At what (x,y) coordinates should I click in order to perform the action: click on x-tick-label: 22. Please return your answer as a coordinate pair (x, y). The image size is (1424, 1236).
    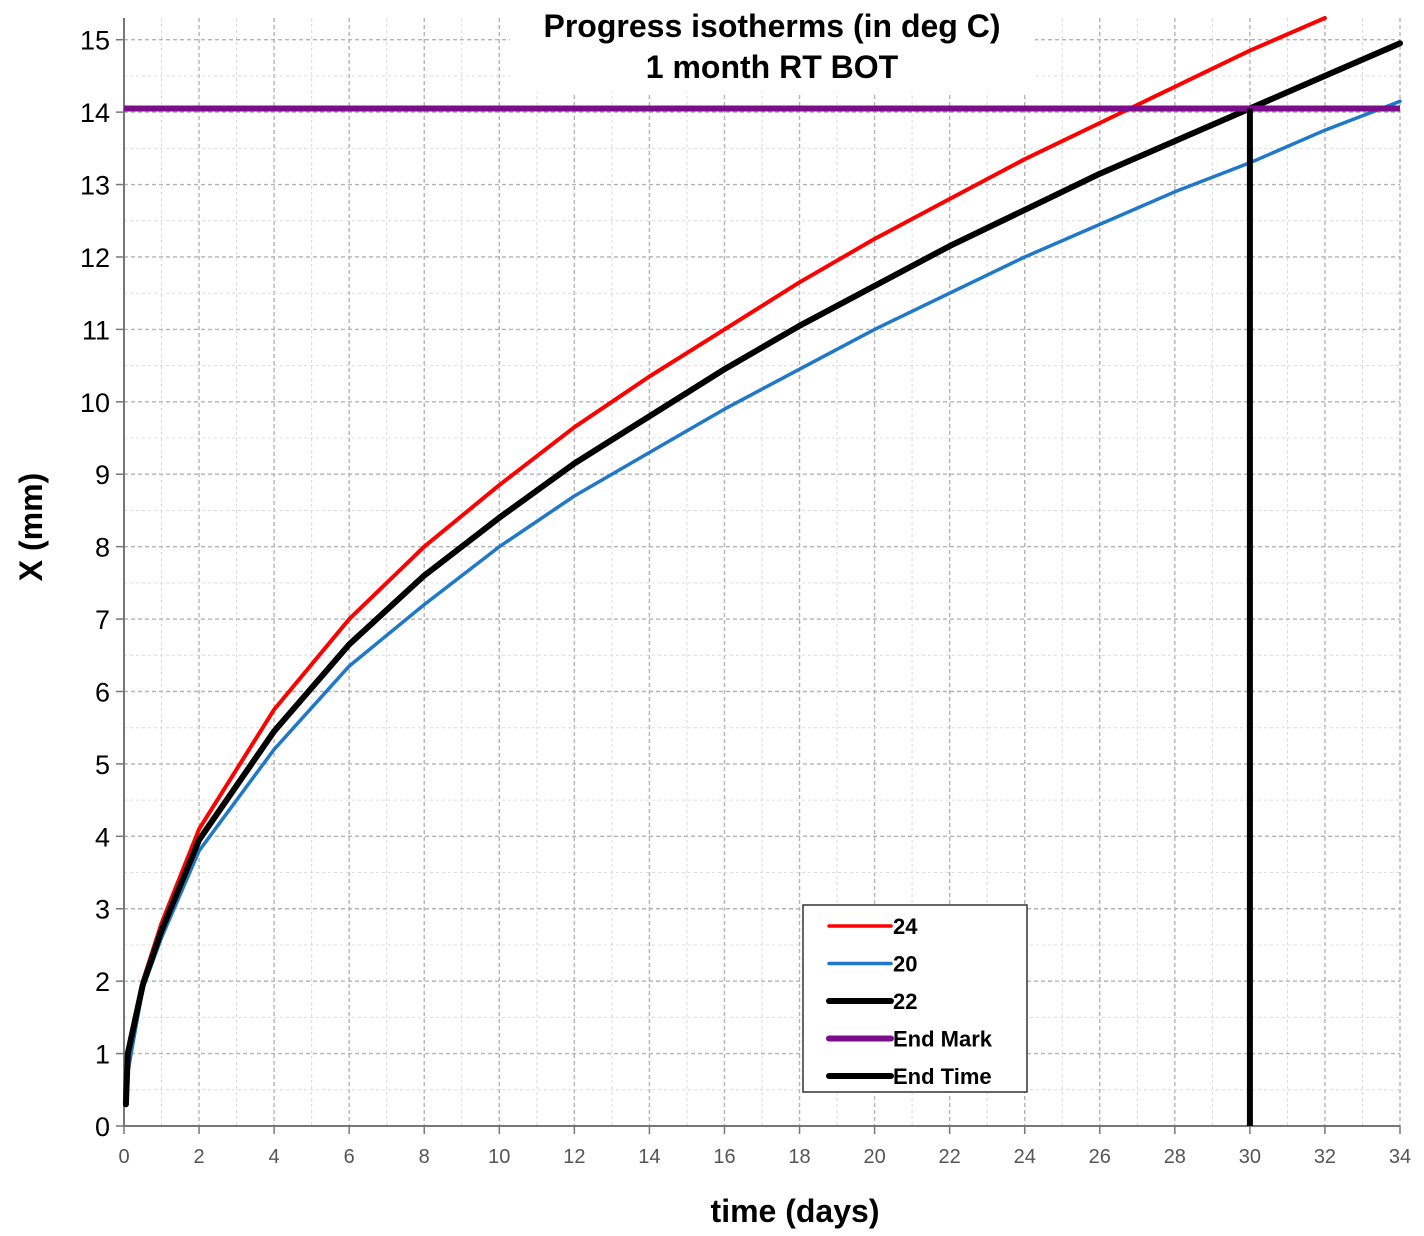
    Looking at the image, I should click on (950, 1157).